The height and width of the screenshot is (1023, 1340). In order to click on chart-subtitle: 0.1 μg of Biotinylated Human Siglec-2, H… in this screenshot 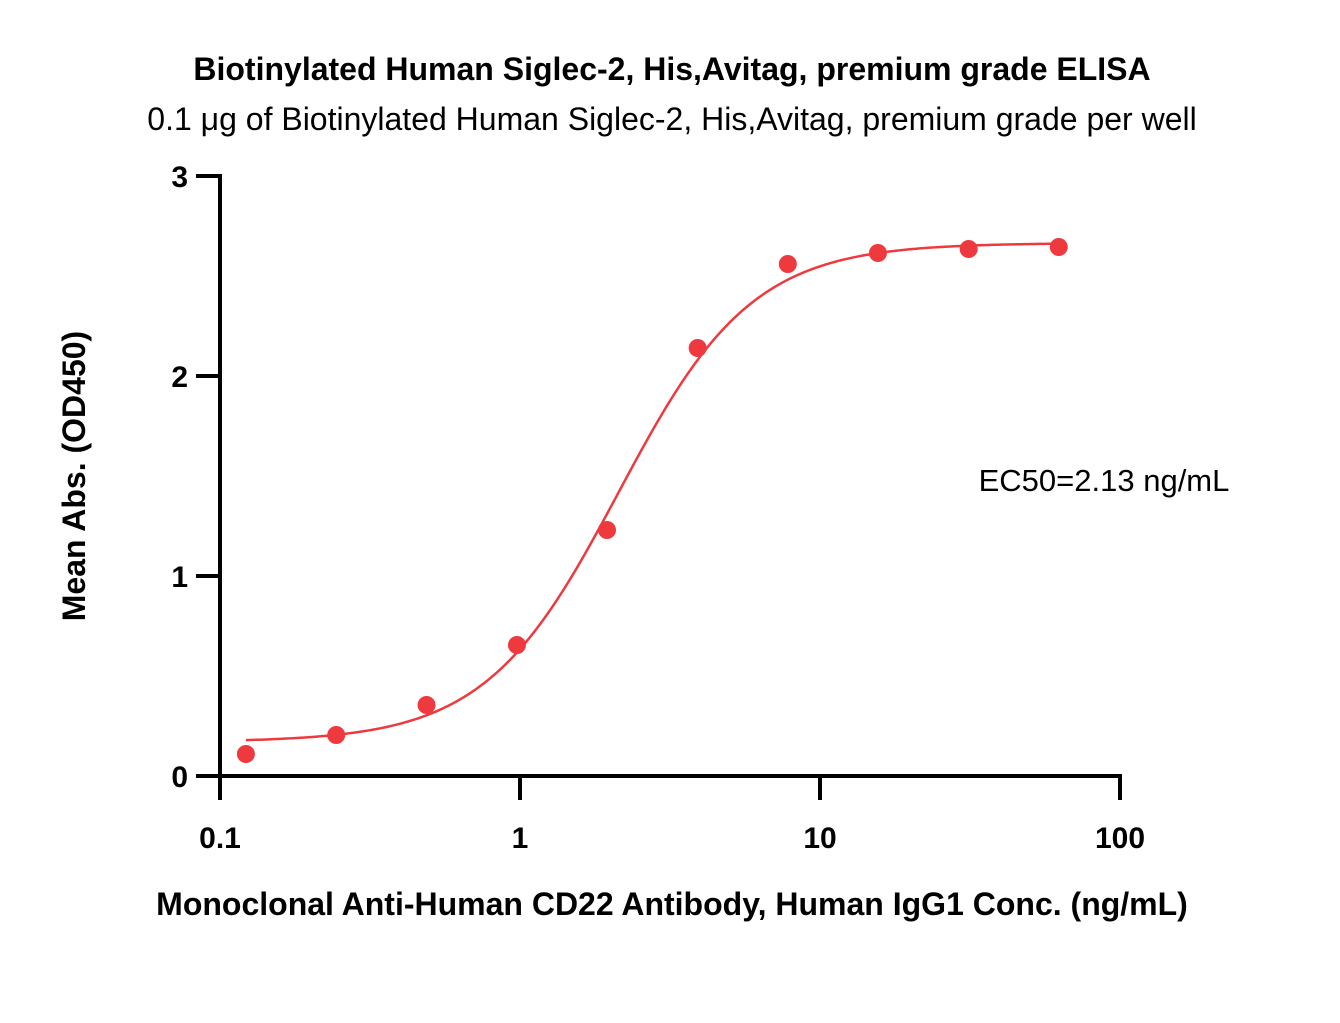, I will do `click(671, 119)`.